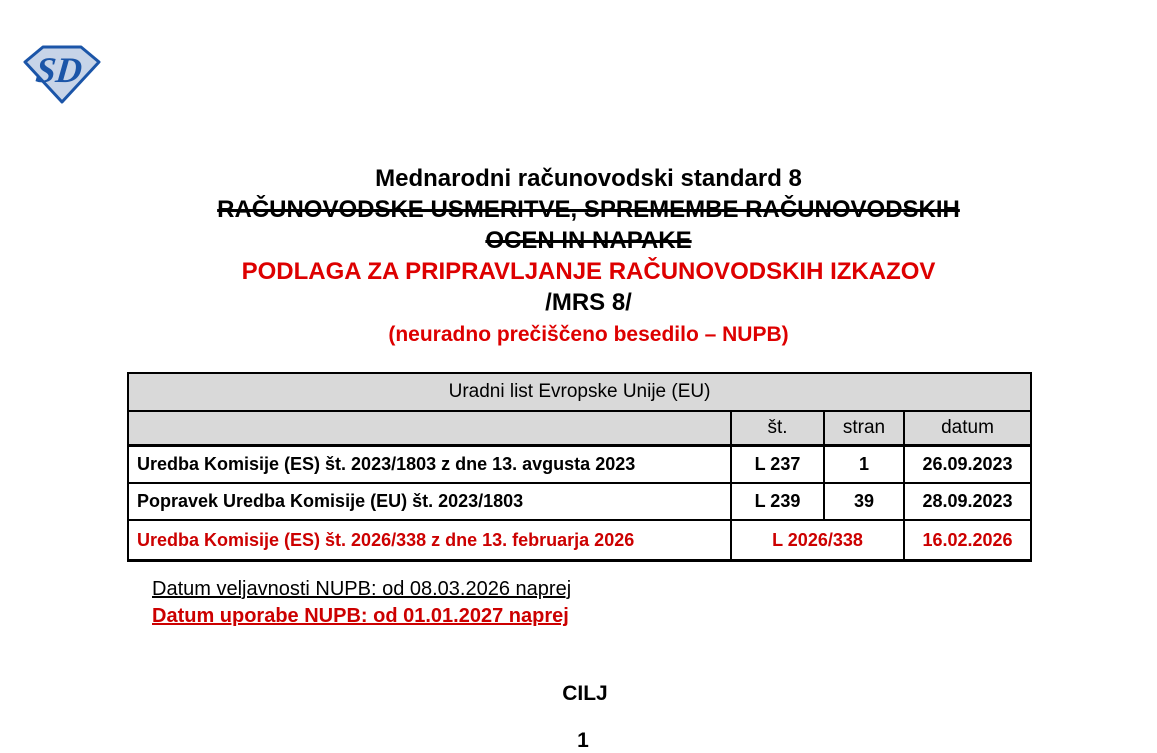 This screenshot has width=1157, height=753. I want to click on sd-shield-icon: SD, so click(62, 74).